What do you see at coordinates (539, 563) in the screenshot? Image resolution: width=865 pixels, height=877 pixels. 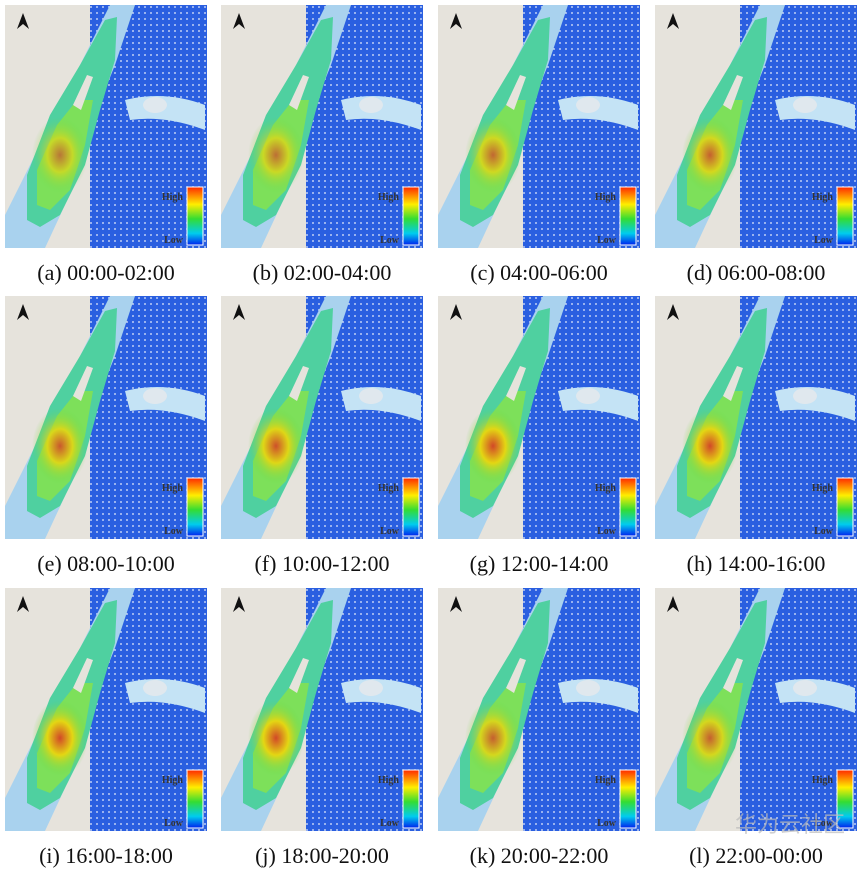 I see `panel-caption: (g) 12:00-14:00` at bounding box center [539, 563].